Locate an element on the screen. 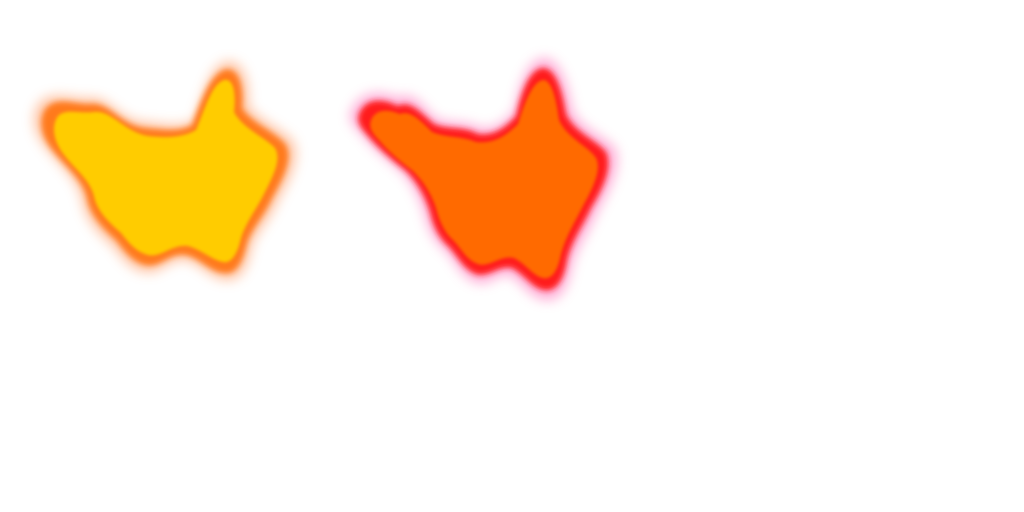 This screenshot has height=512, width=1024. yellow-splotch-fill is located at coordinates (166, 171).